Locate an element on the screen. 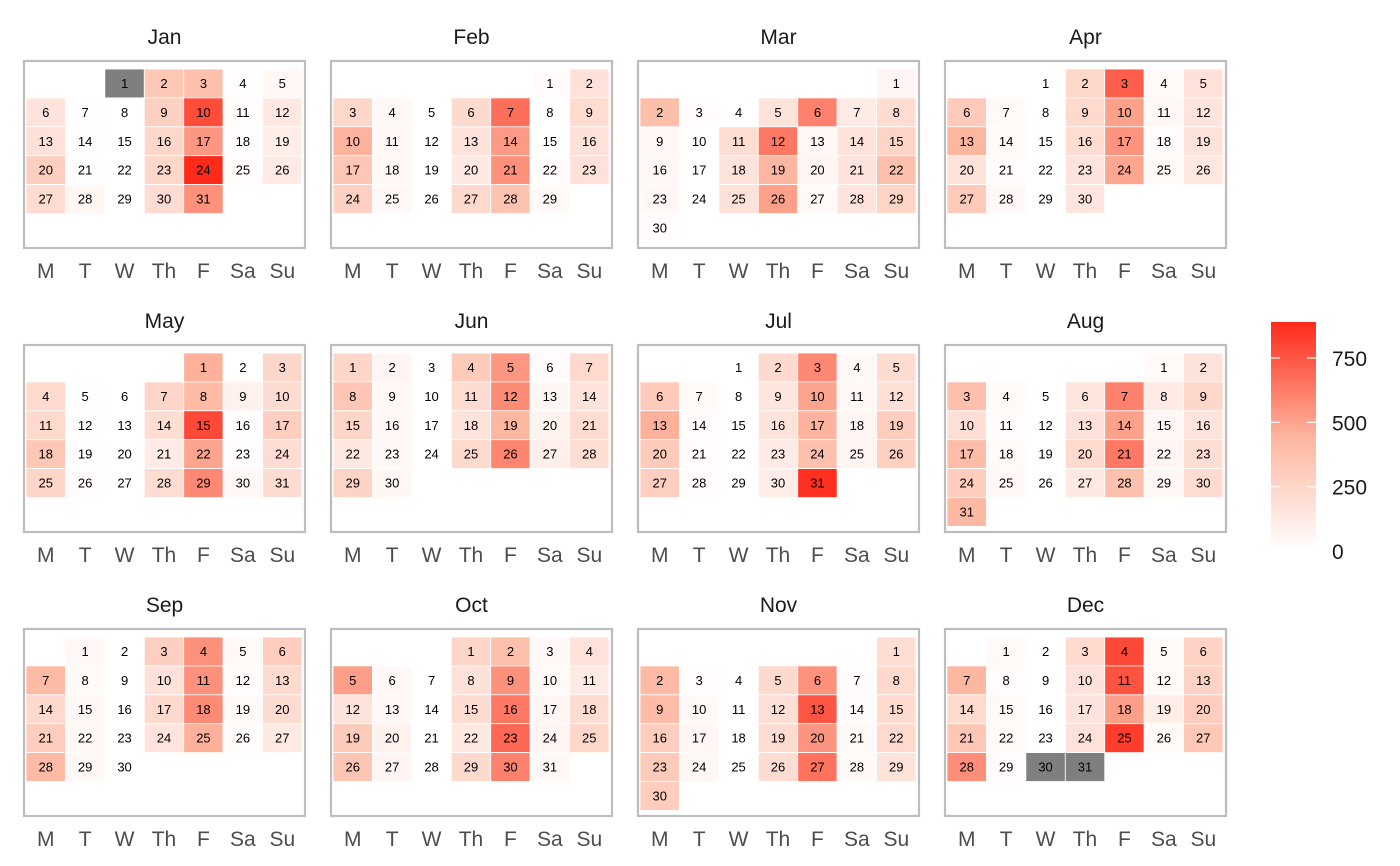  day-label: 17 is located at coordinates (699, 738).